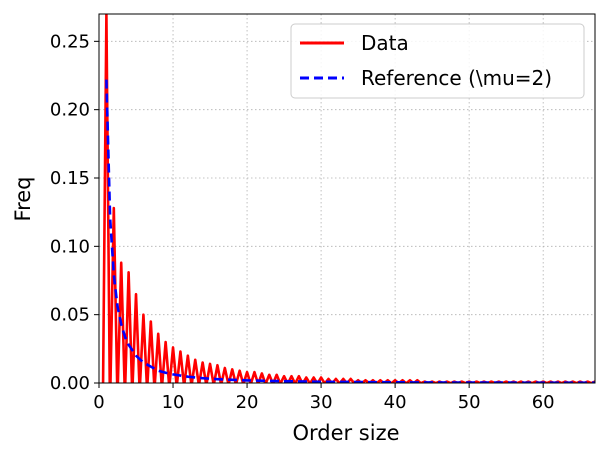 Image resolution: width=608 pixels, height=455 pixels. Describe the element at coordinates (173, 402) in the screenshot. I see `x-tick-label: 10` at that location.